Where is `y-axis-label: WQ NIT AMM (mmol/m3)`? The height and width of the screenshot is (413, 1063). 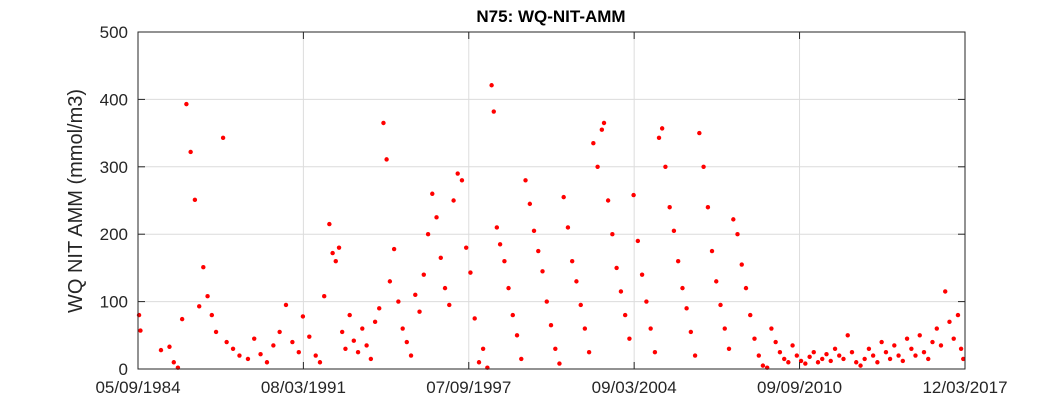 y-axis-label: WQ NIT AMM (mmol/m3) is located at coordinates (76, 201).